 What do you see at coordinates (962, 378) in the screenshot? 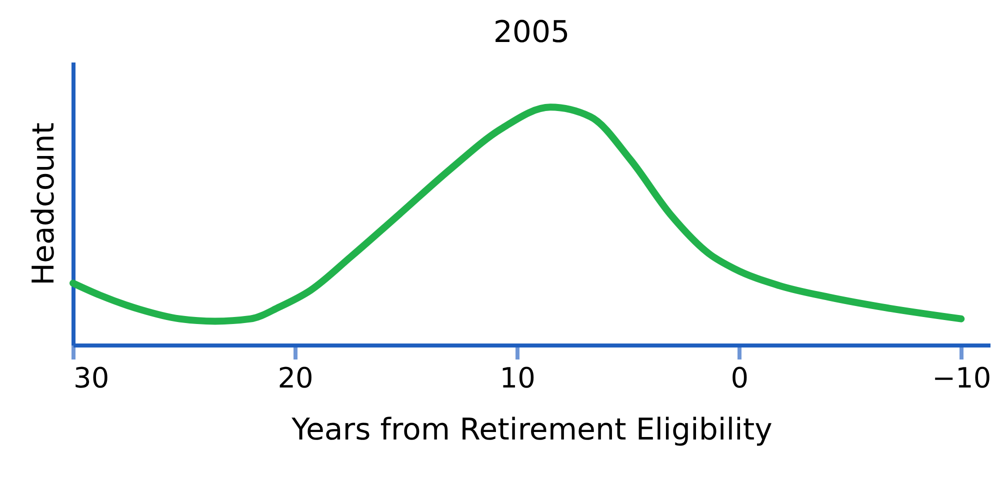
I see `x-tick-label: −10` at bounding box center [962, 378].